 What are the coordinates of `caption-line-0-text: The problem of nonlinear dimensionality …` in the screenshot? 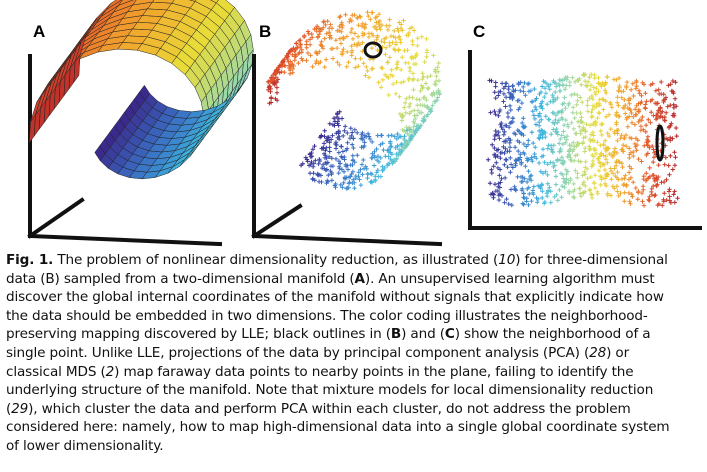 It's located at (360, 260).